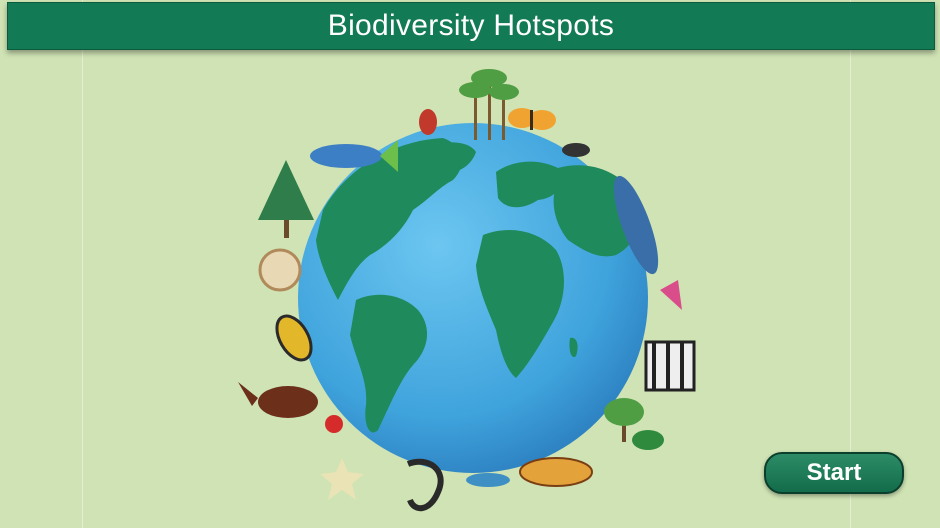 The width and height of the screenshot is (940, 528). I want to click on page-title: Biodiversity Hotspots, so click(471, 25).